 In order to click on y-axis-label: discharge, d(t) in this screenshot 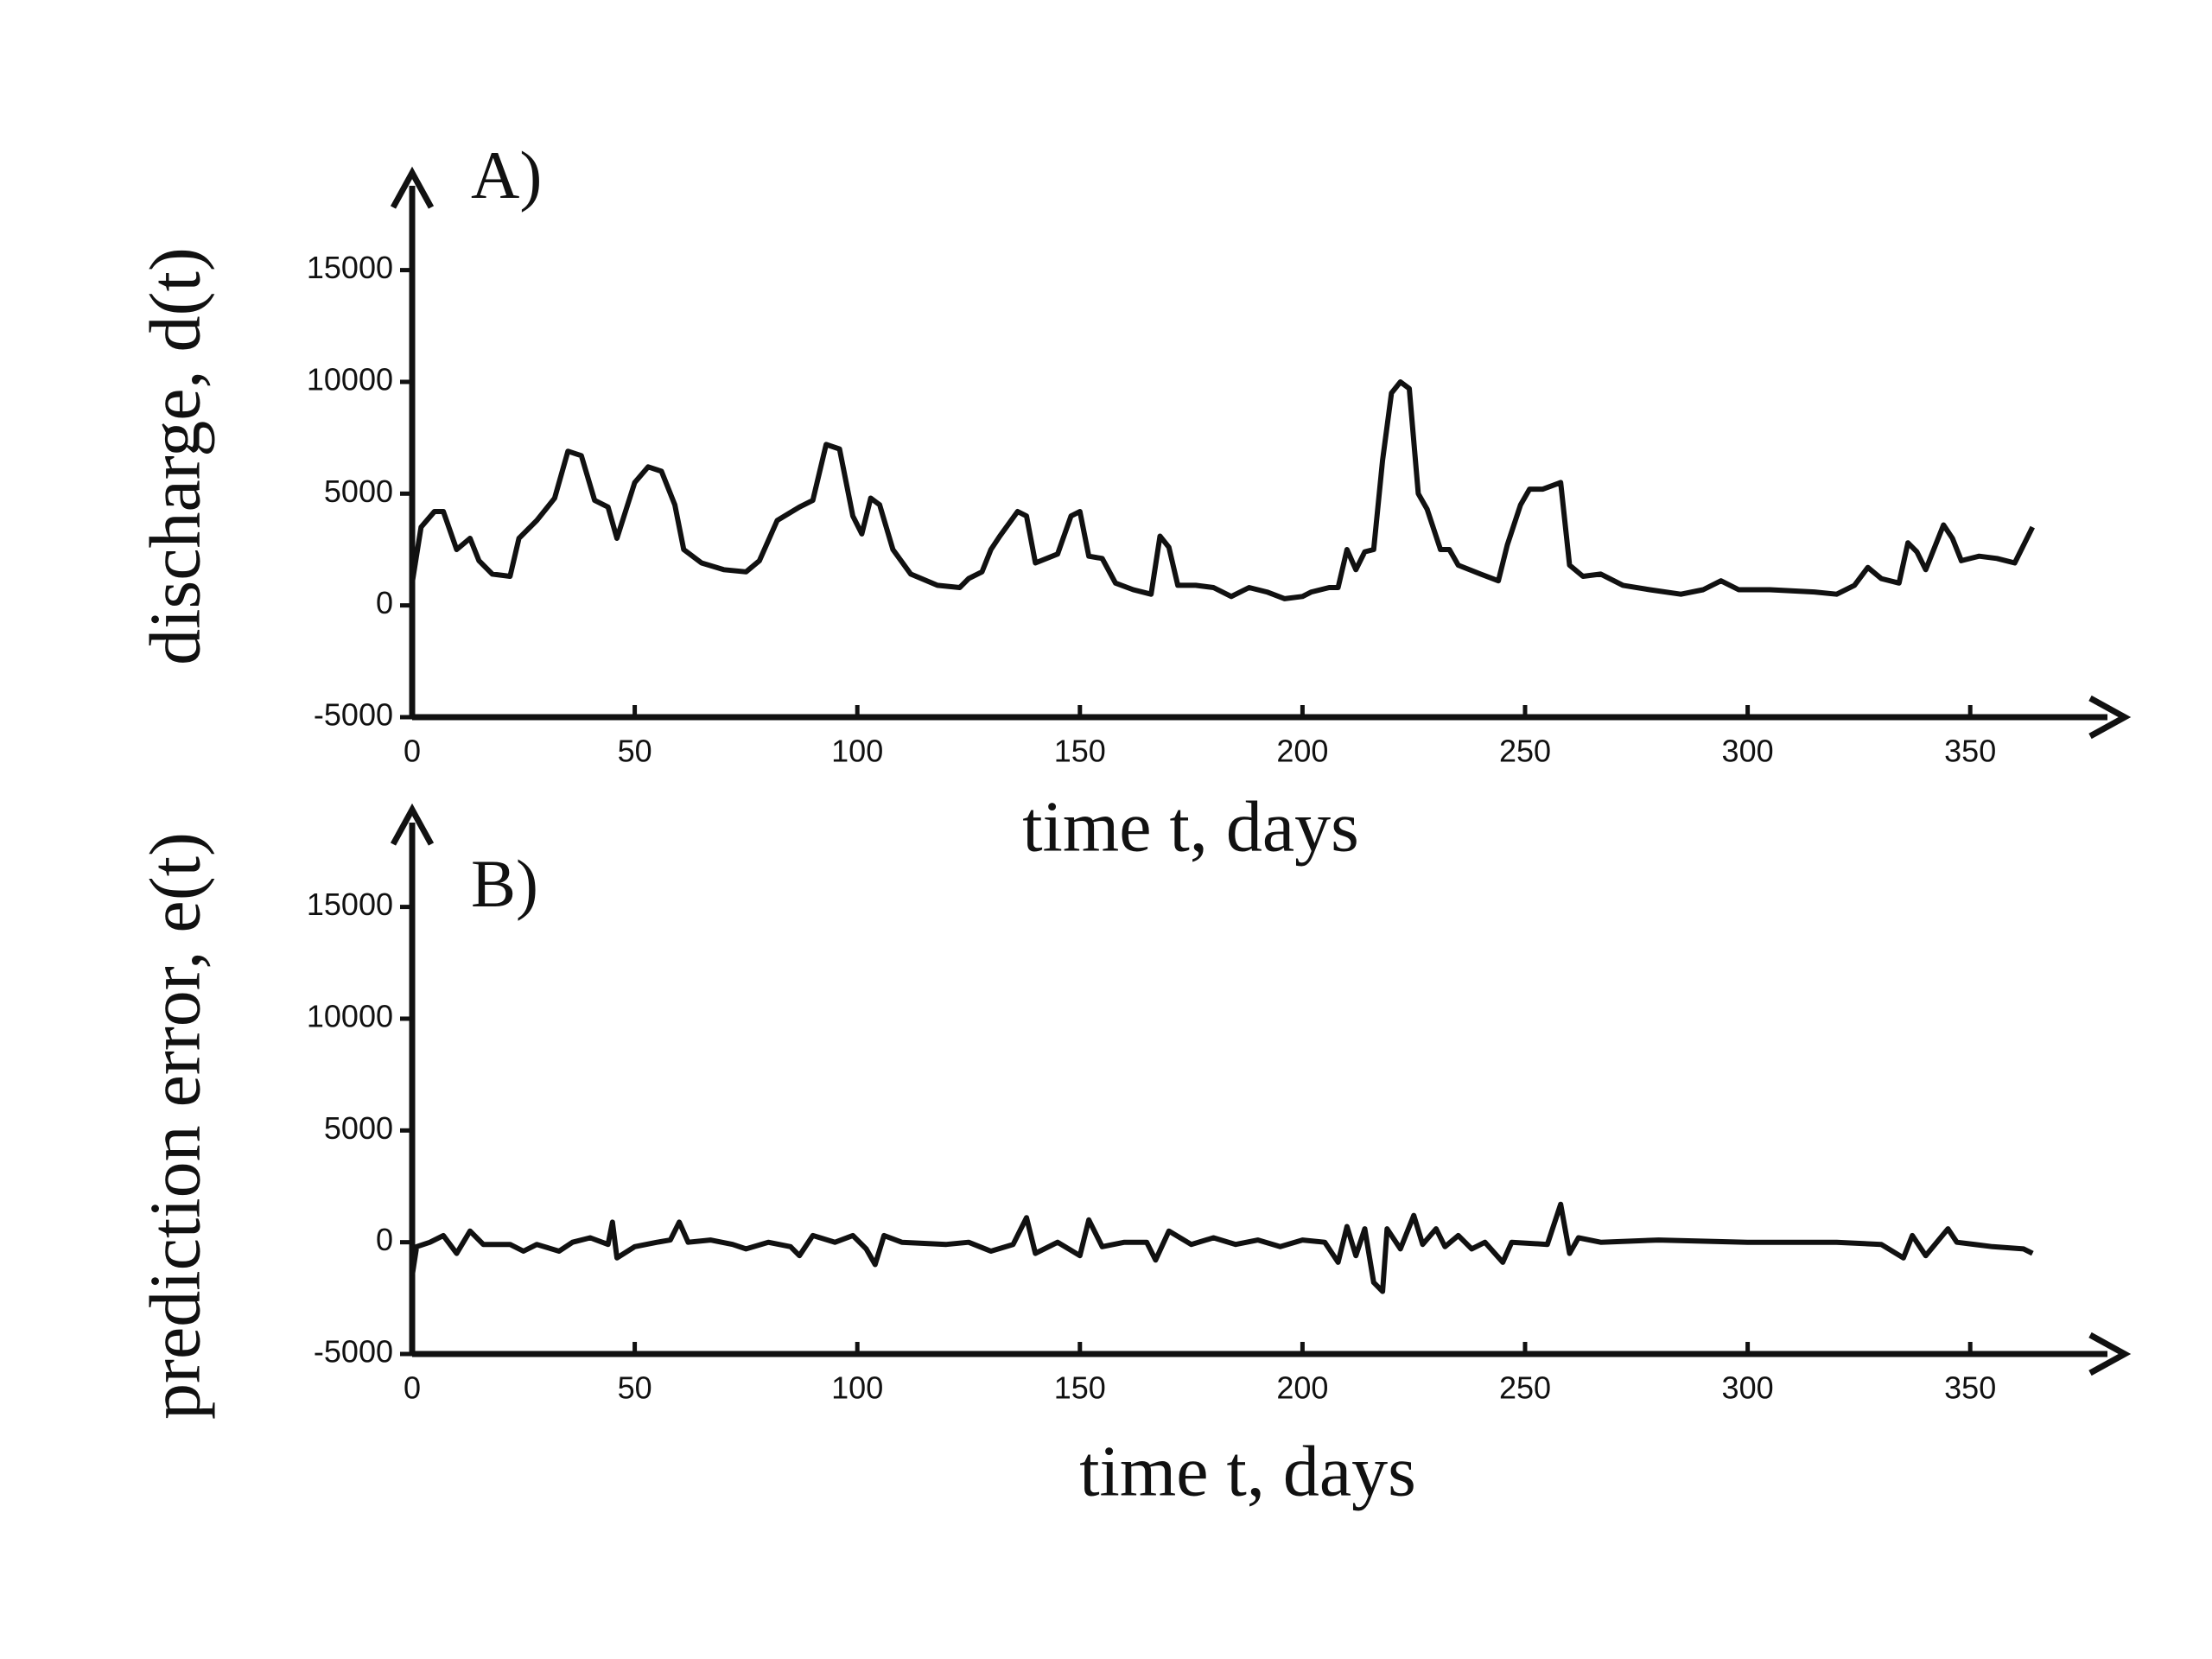, I will do `click(175, 456)`.